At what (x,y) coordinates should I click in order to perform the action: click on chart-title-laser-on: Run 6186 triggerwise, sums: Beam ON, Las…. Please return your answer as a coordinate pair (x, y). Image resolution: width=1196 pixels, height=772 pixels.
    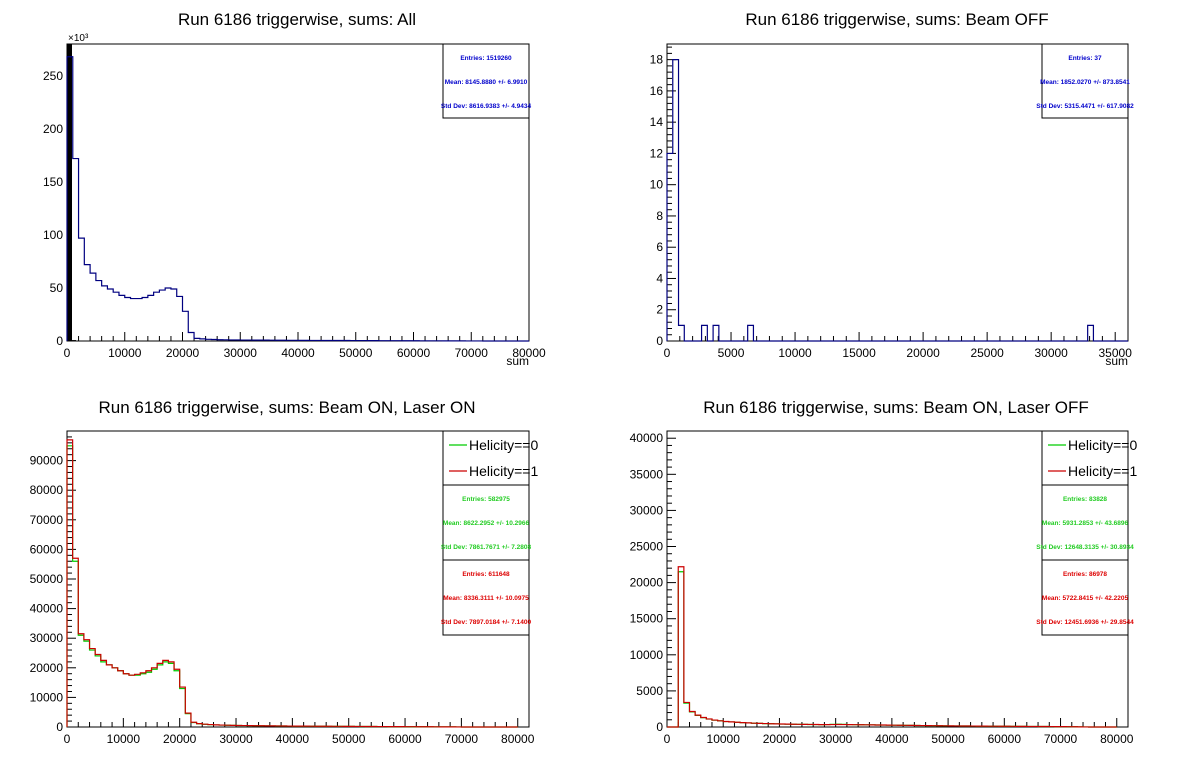
    Looking at the image, I should click on (287, 408).